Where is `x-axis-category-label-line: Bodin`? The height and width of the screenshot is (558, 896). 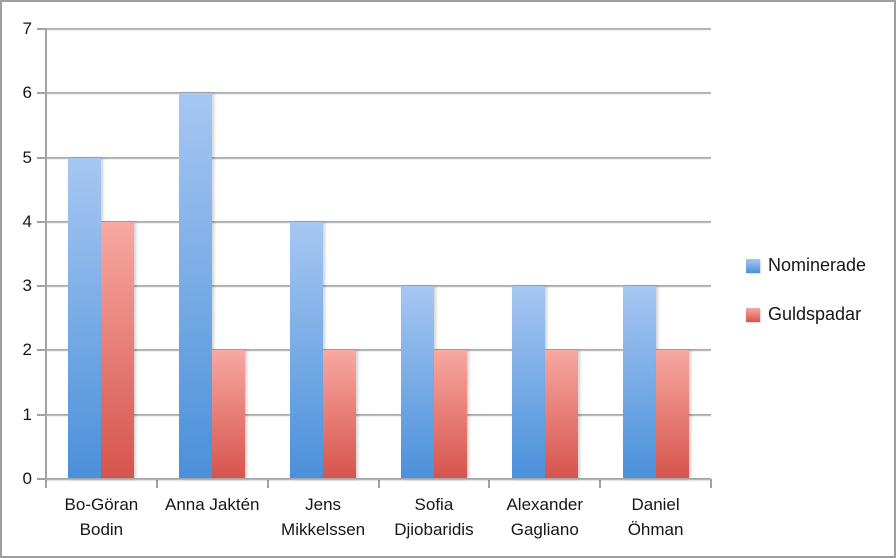 x-axis-category-label-line: Bodin is located at coordinates (101, 529).